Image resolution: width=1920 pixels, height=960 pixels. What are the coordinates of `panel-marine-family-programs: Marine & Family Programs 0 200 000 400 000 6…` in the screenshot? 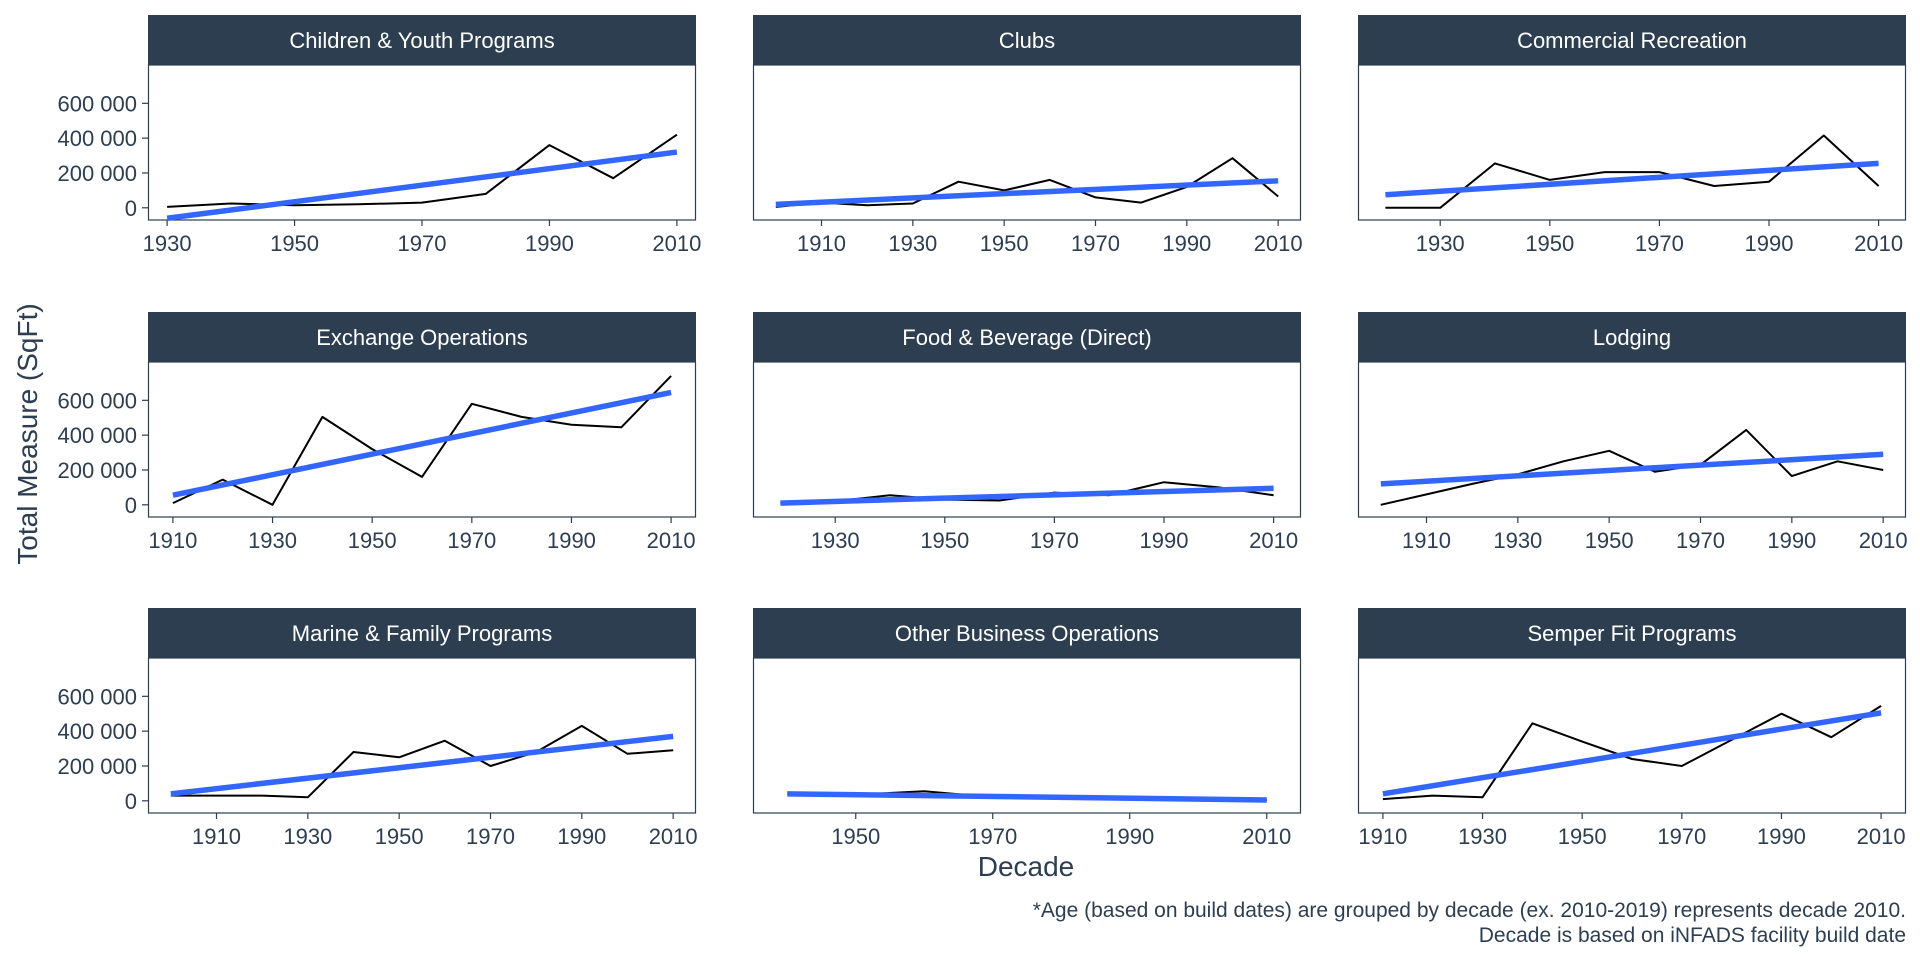 It's located at (377, 728).